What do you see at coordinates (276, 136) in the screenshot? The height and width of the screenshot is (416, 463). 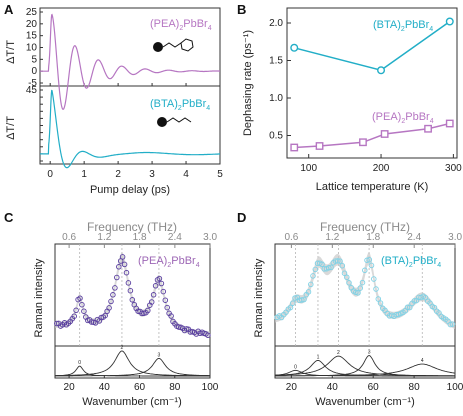 I see `y-tick-label: 0.5` at bounding box center [276, 136].